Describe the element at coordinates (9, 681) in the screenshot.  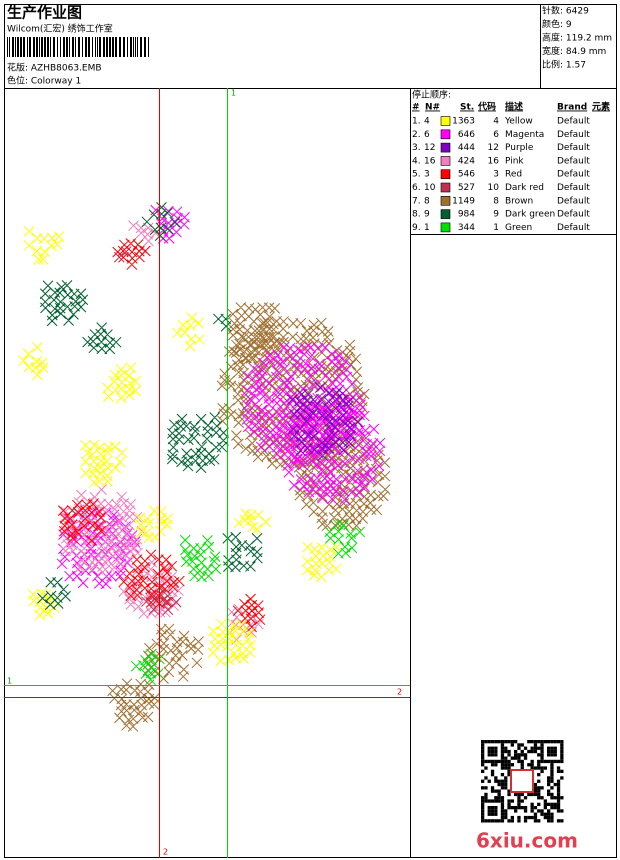
I see `guide-label: 1` at that location.